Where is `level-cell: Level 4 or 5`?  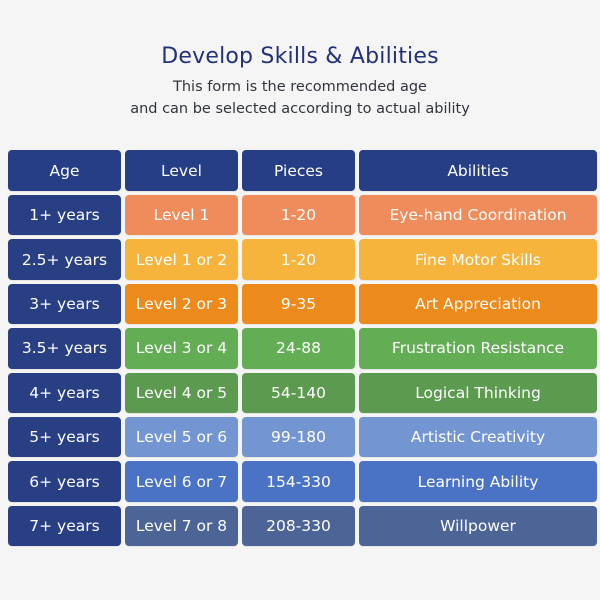 level-cell: Level 4 or 5 is located at coordinates (181, 392).